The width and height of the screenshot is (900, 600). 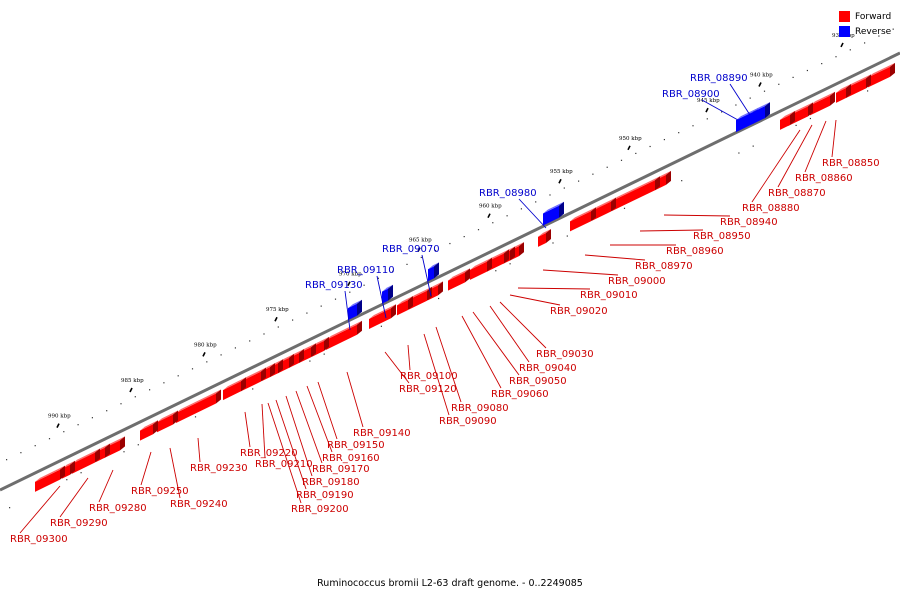 What do you see at coordinates (366, 270) in the screenshot?
I see `reverse-gene-label: RBR_09110` at bounding box center [366, 270].